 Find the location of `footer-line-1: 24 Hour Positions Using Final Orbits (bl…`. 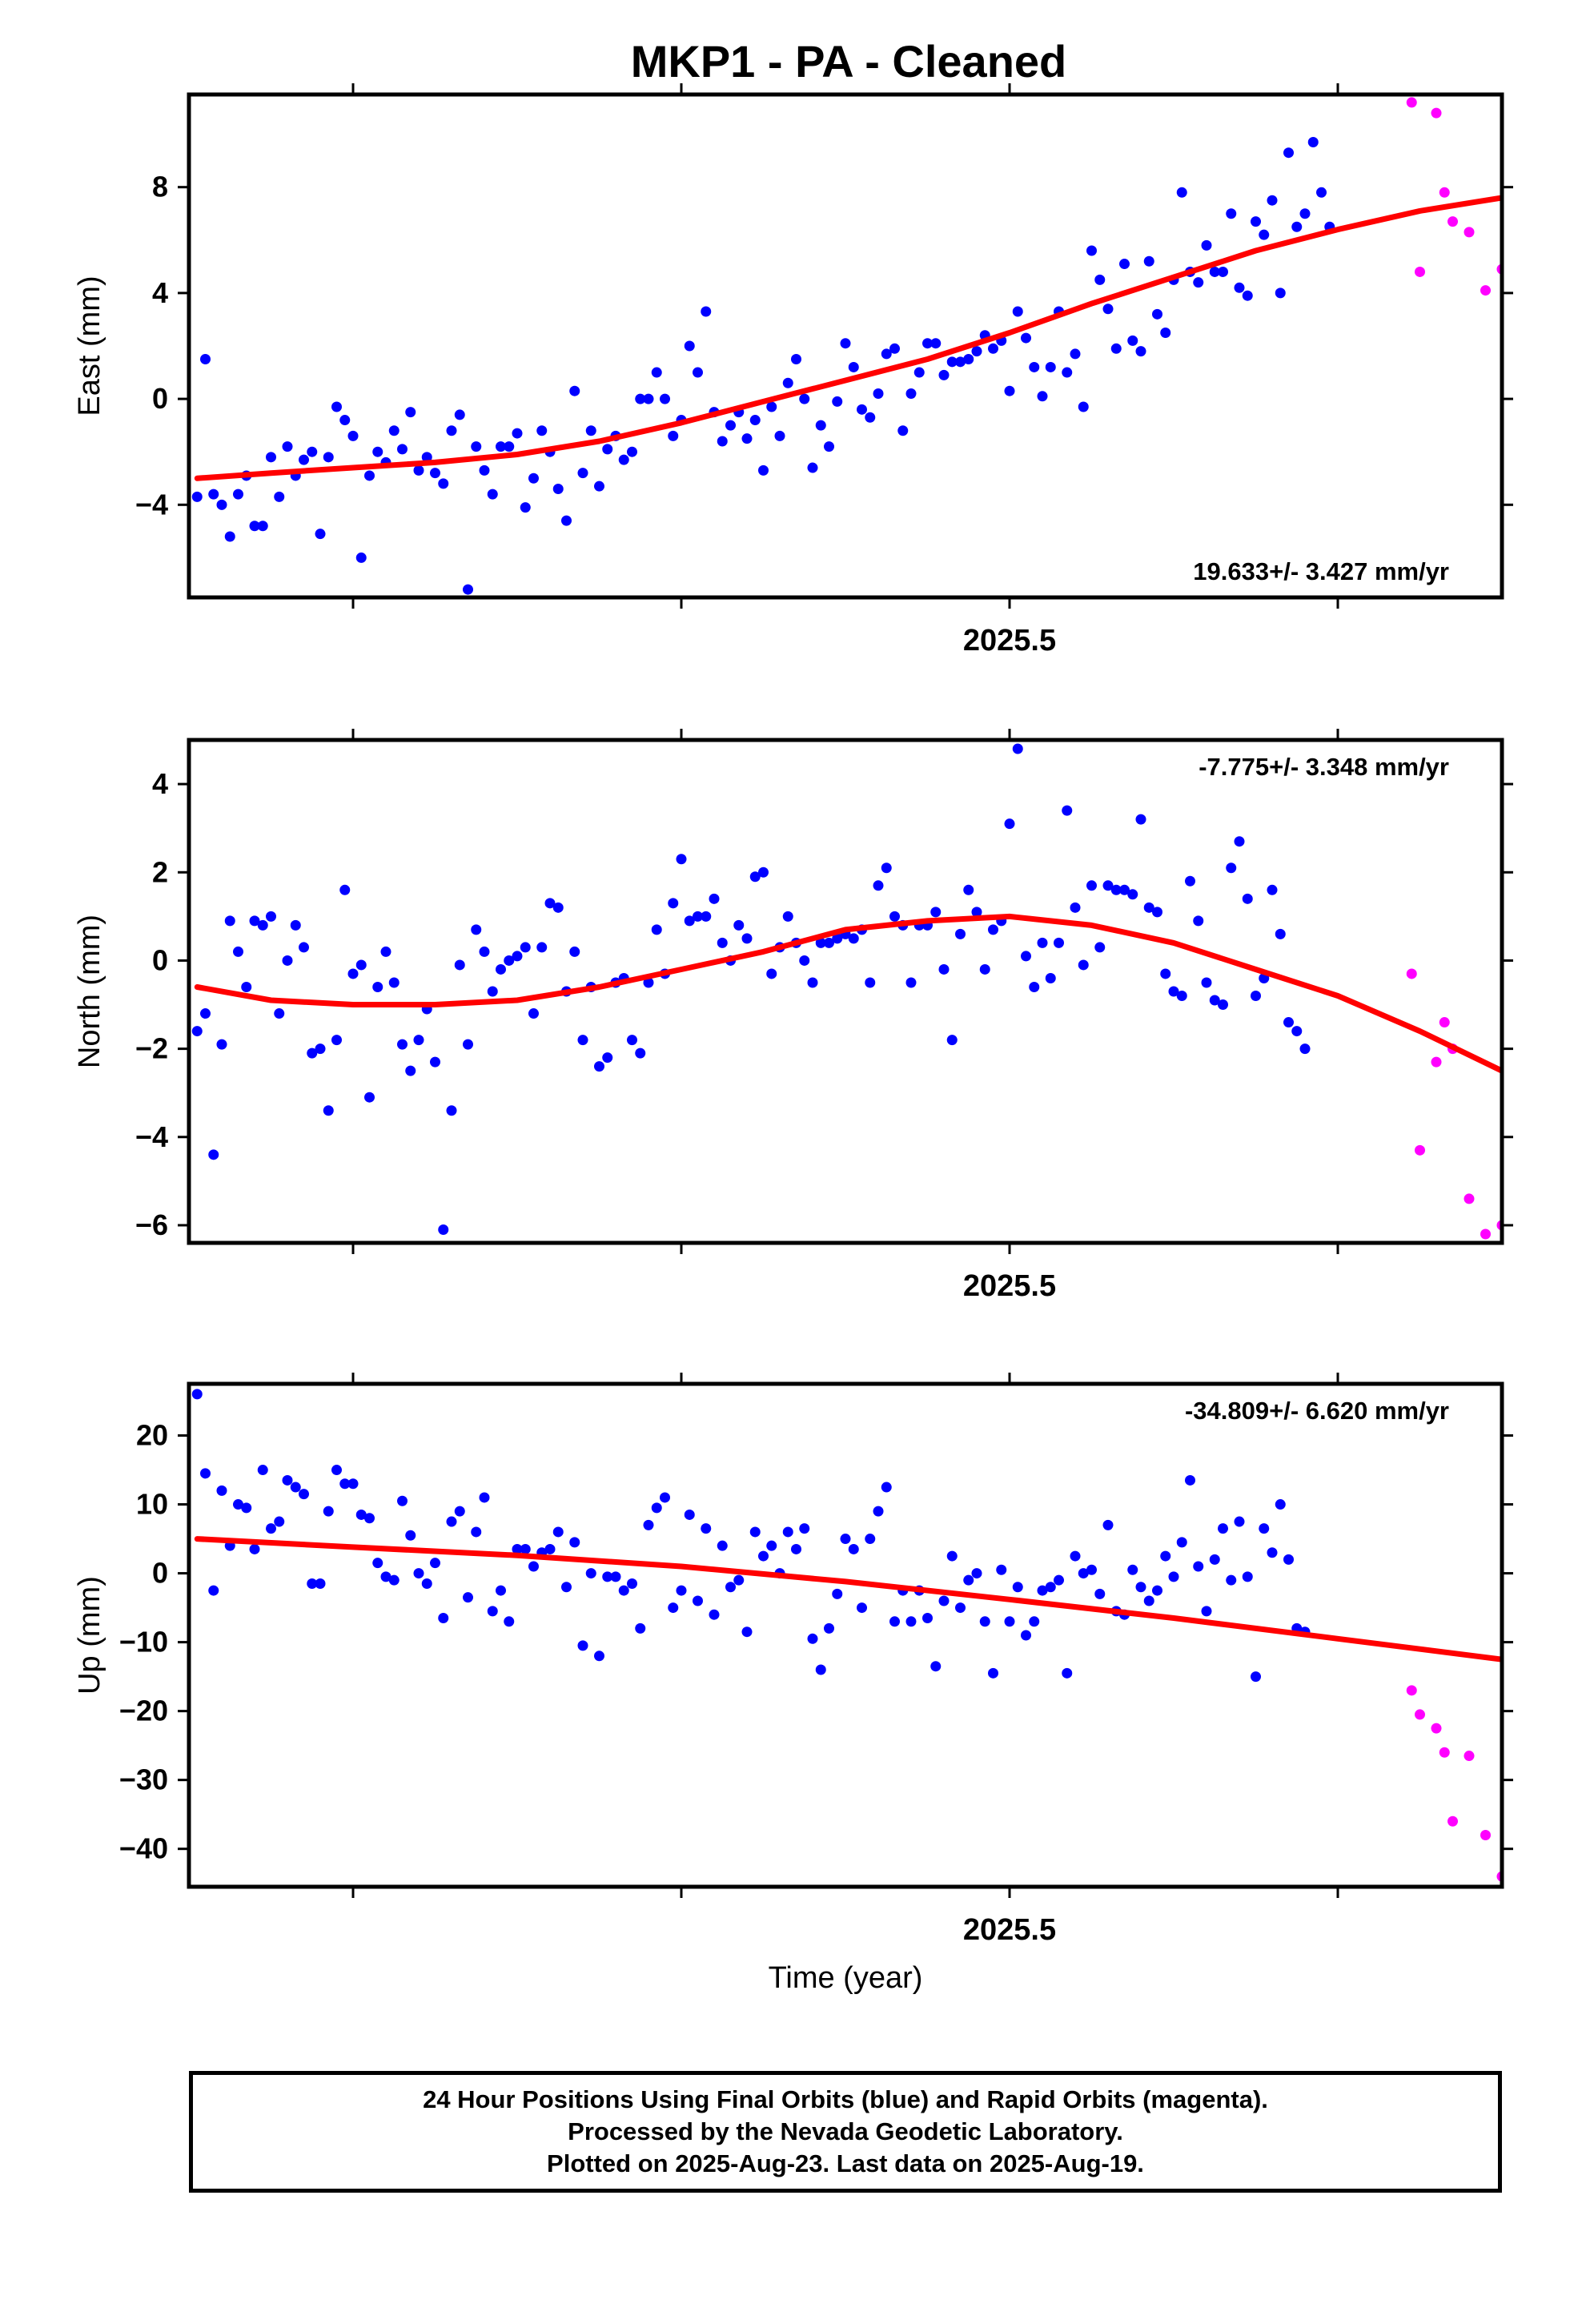

footer-line-1: 24 Hour Positions Using Final Orbits (bl… is located at coordinates (846, 2099).